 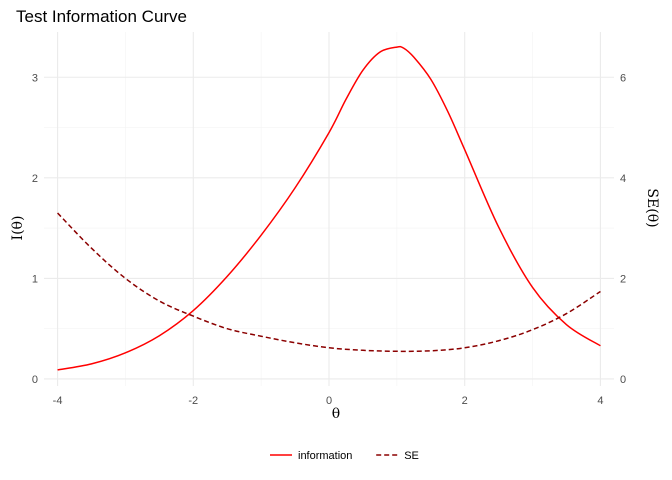 I want to click on y2-tick-label: 6, so click(x=623, y=78).